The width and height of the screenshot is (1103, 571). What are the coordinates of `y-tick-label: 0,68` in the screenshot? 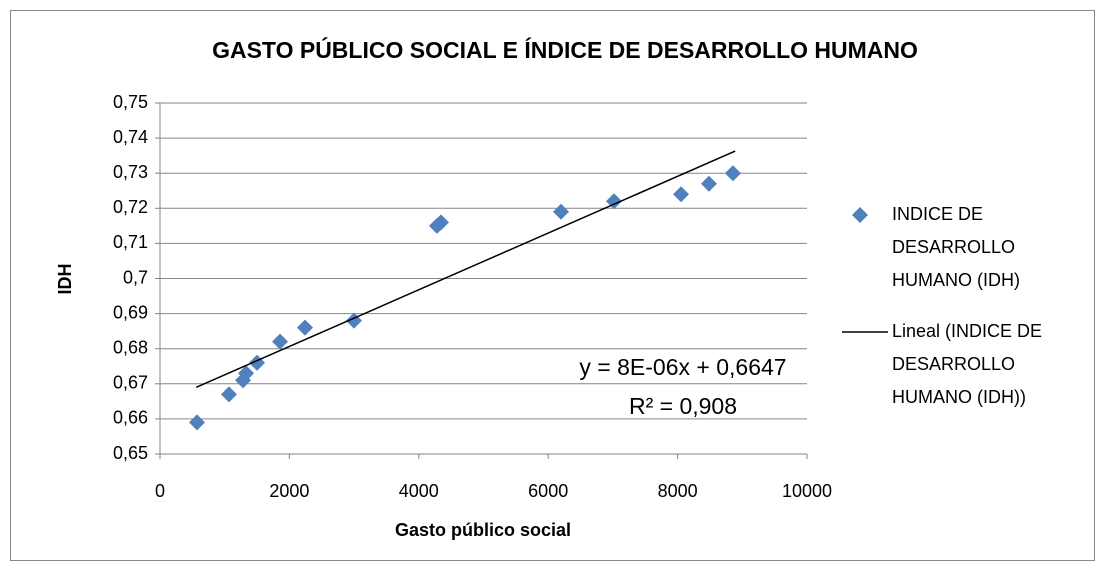 It's located at (130, 347).